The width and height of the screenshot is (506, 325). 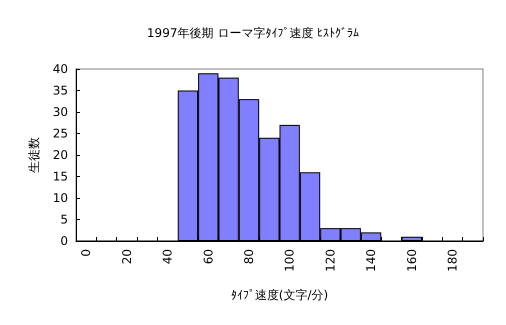 What do you see at coordinates (86, 253) in the screenshot?
I see `x-tick-label: 0` at bounding box center [86, 253].